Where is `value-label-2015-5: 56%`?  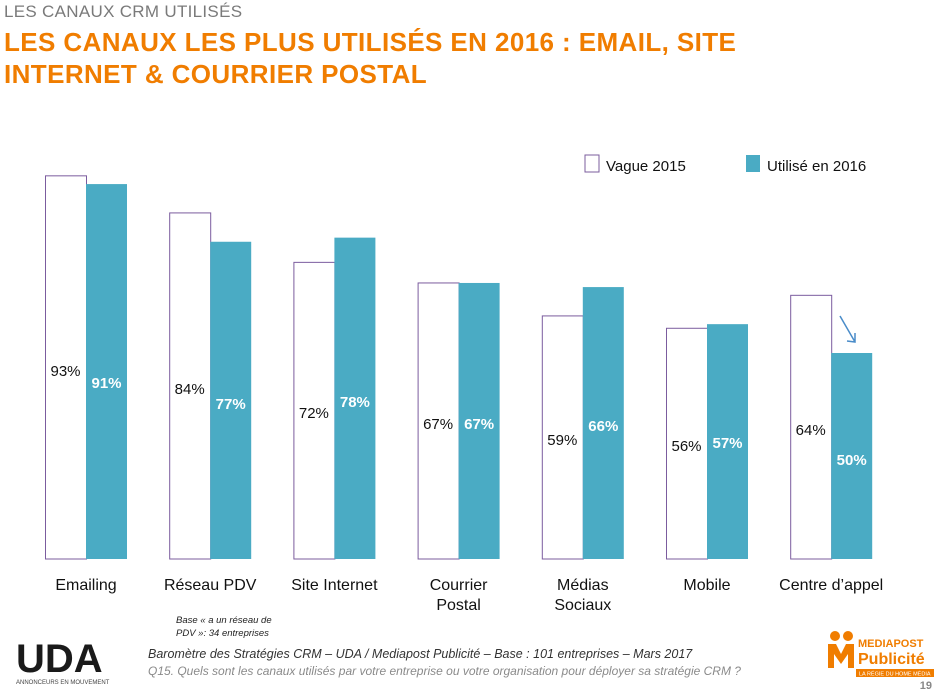
value-label-2015-5: 56% is located at coordinates (686, 446).